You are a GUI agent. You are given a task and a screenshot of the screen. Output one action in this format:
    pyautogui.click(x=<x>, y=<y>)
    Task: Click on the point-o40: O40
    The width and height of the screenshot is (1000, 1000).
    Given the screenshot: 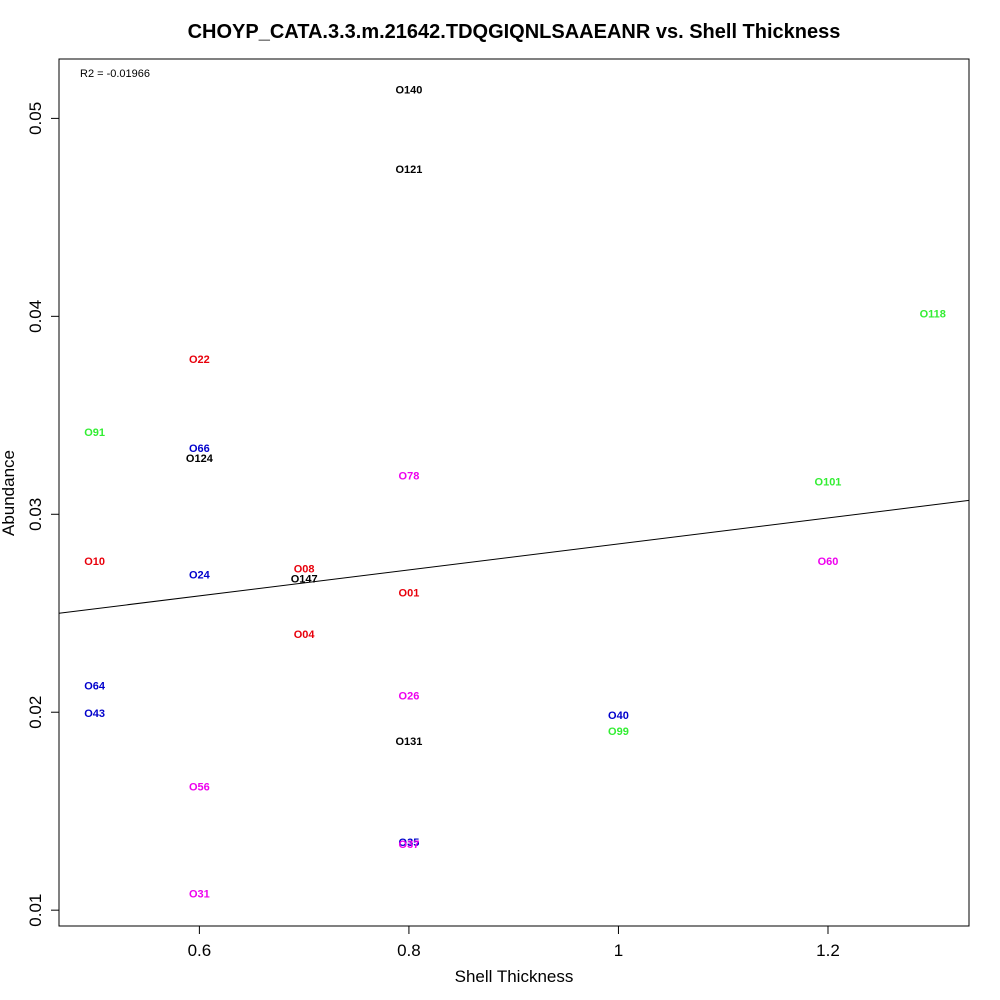 What is the action you would take?
    pyautogui.click(x=618, y=716)
    